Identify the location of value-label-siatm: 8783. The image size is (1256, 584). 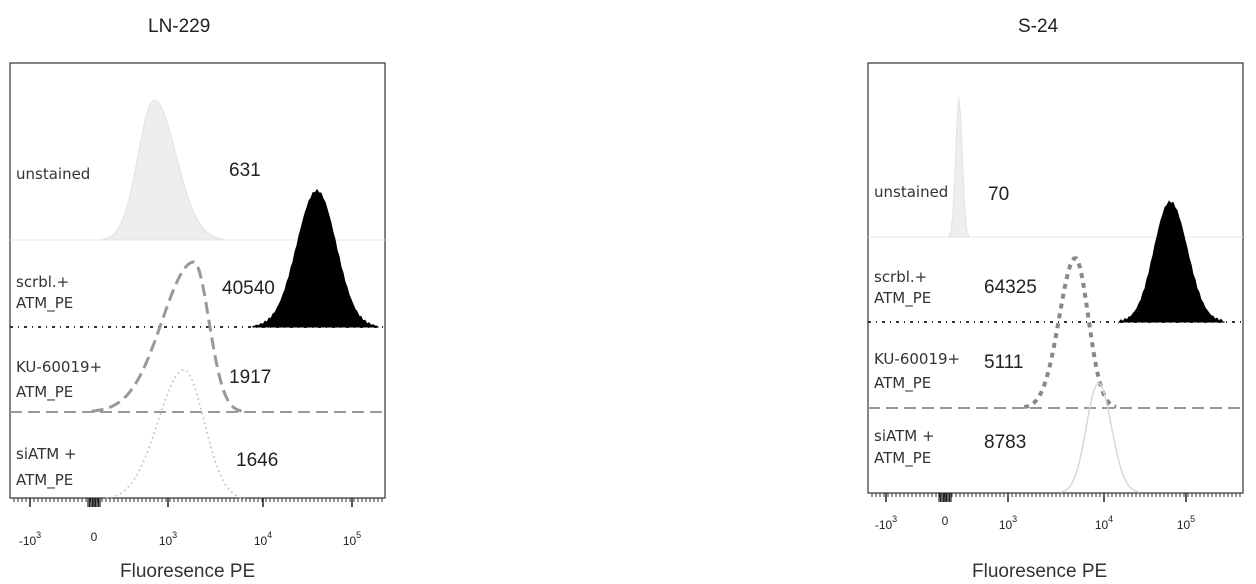
(1005, 442).